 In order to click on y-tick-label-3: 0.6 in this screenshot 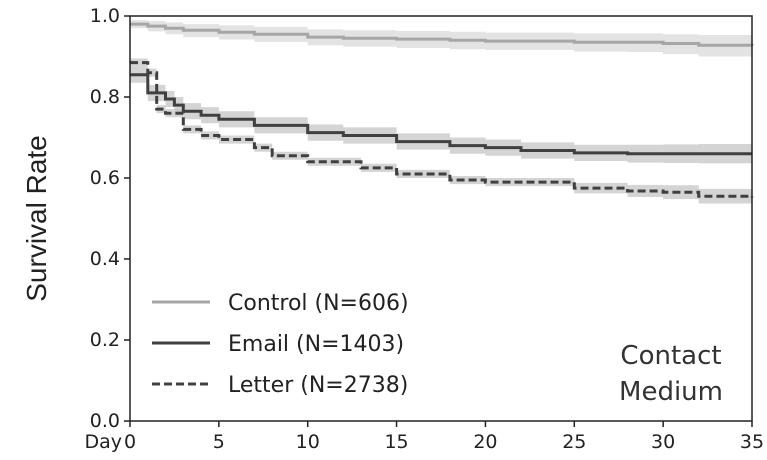, I will do `click(105, 178)`.